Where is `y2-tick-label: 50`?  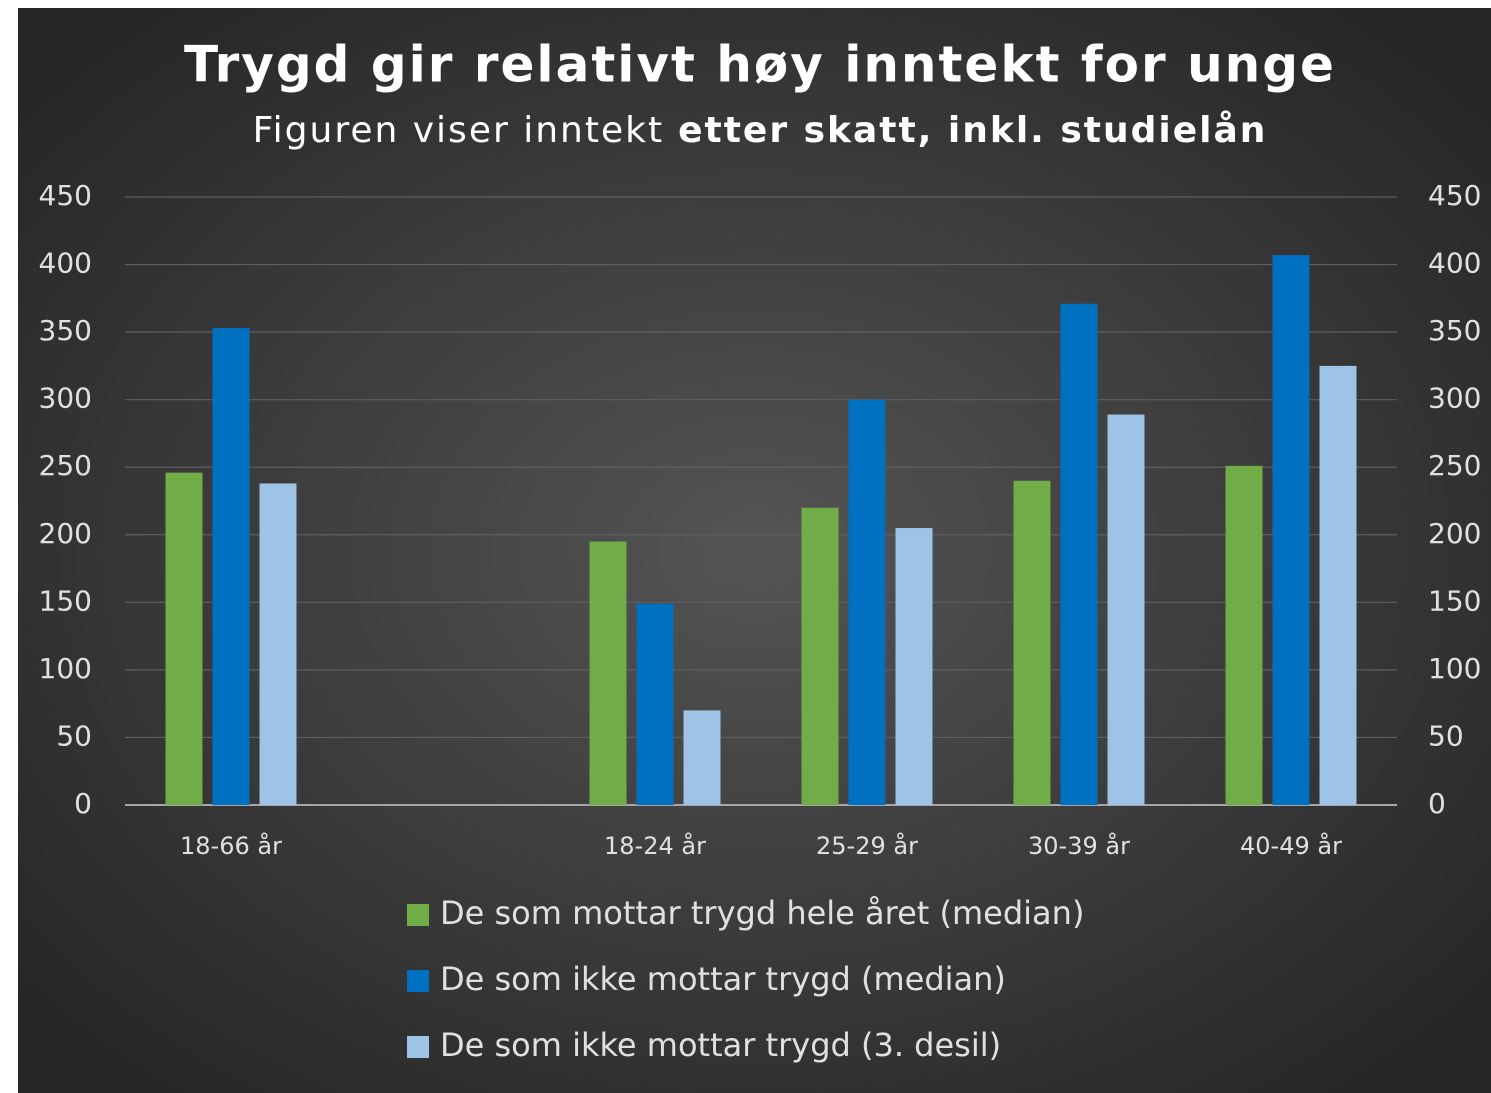 y2-tick-label: 50 is located at coordinates (1446, 735).